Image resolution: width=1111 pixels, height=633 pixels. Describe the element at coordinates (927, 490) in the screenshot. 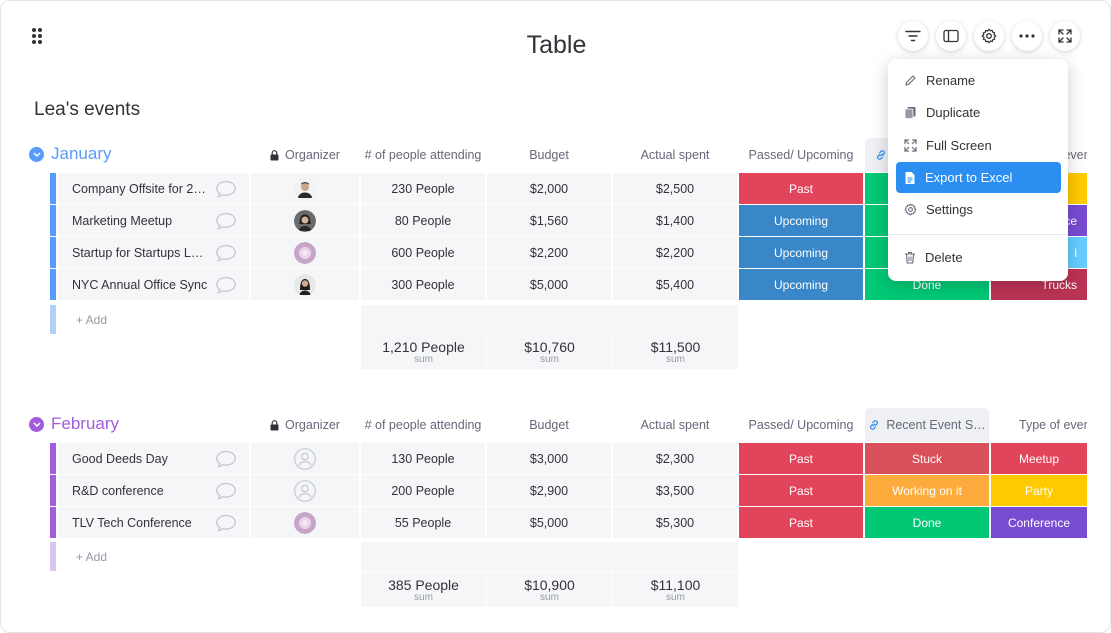

I see `recent-event-cell: Working on it` at that location.